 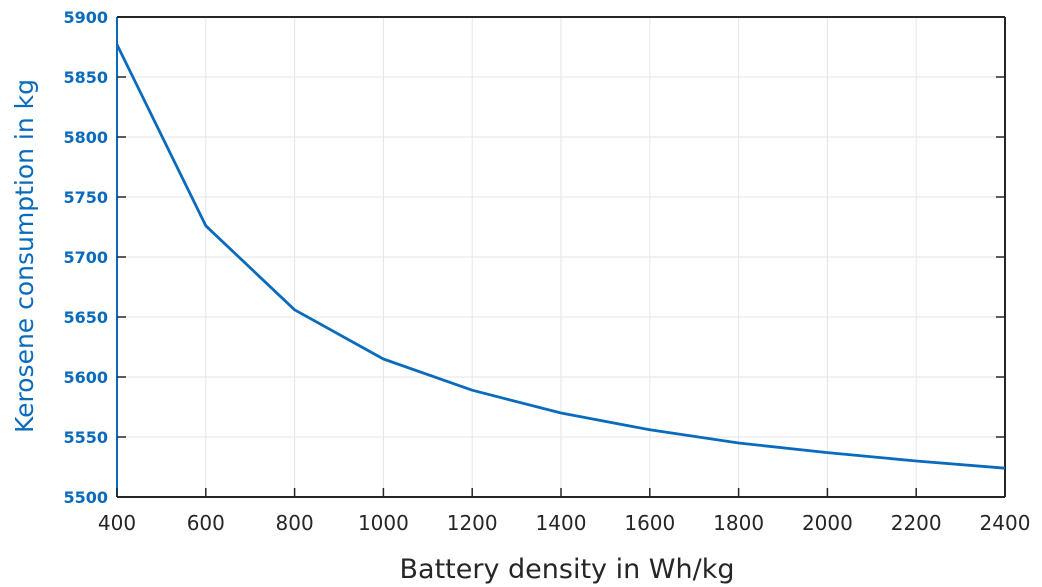 What do you see at coordinates (827, 523) in the screenshot?
I see `x-tick-label: 2000` at bounding box center [827, 523].